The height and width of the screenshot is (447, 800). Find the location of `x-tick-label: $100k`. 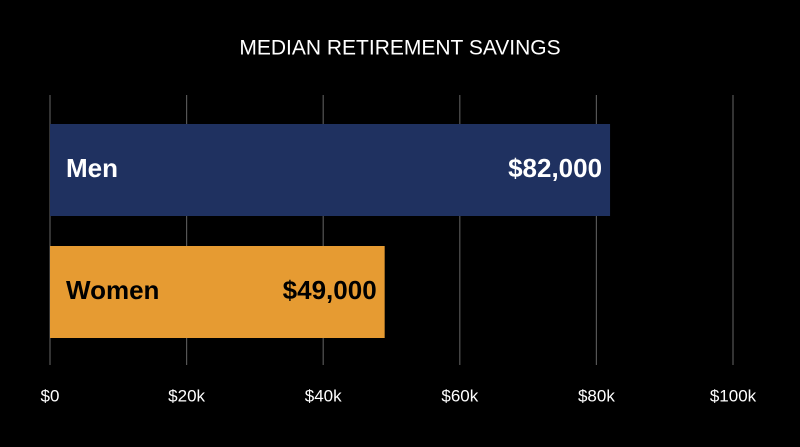

x-tick-label: $100k is located at coordinates (733, 395).